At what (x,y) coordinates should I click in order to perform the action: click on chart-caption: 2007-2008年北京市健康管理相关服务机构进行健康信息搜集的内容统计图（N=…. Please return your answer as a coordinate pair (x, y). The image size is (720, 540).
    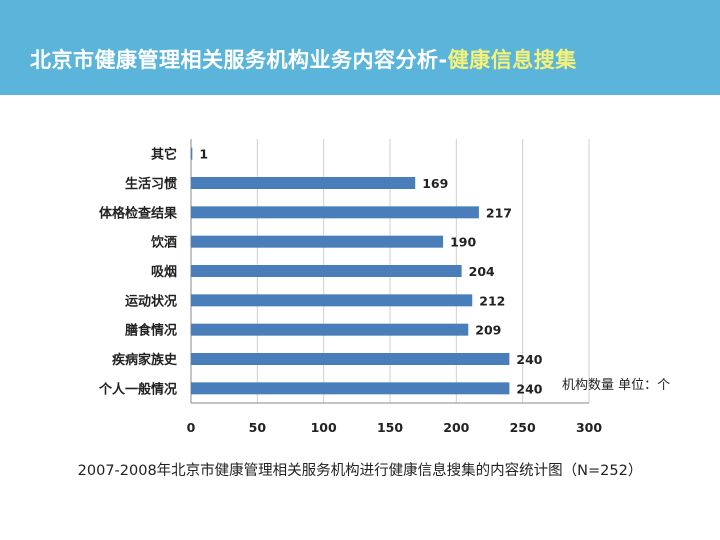
    Looking at the image, I should click on (360, 471).